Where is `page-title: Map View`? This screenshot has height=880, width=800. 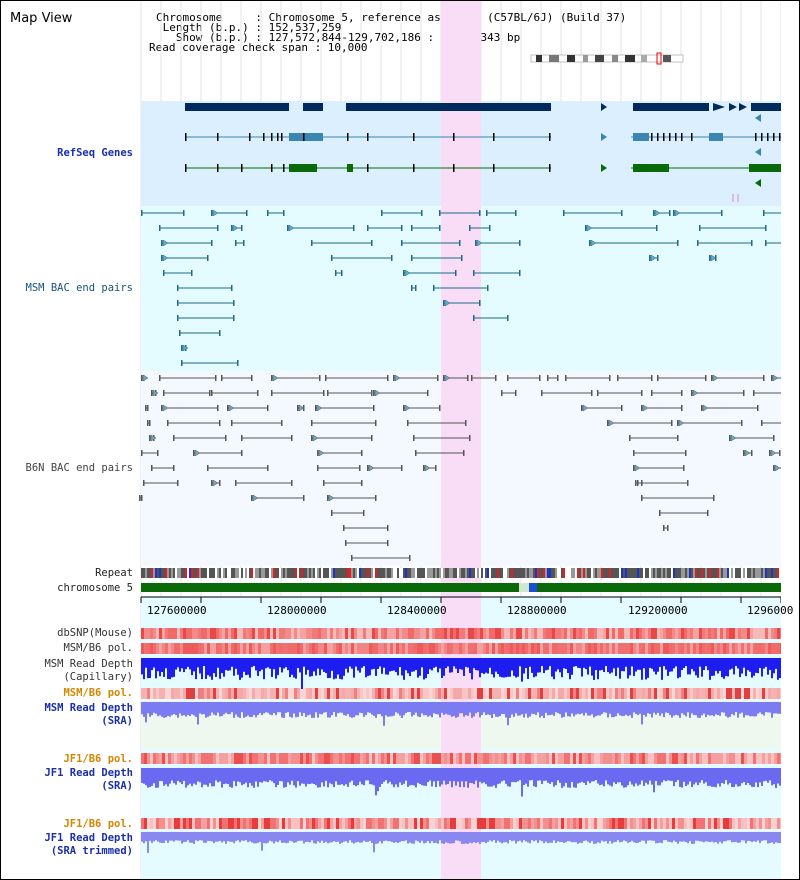 page-title: Map View is located at coordinates (41, 18).